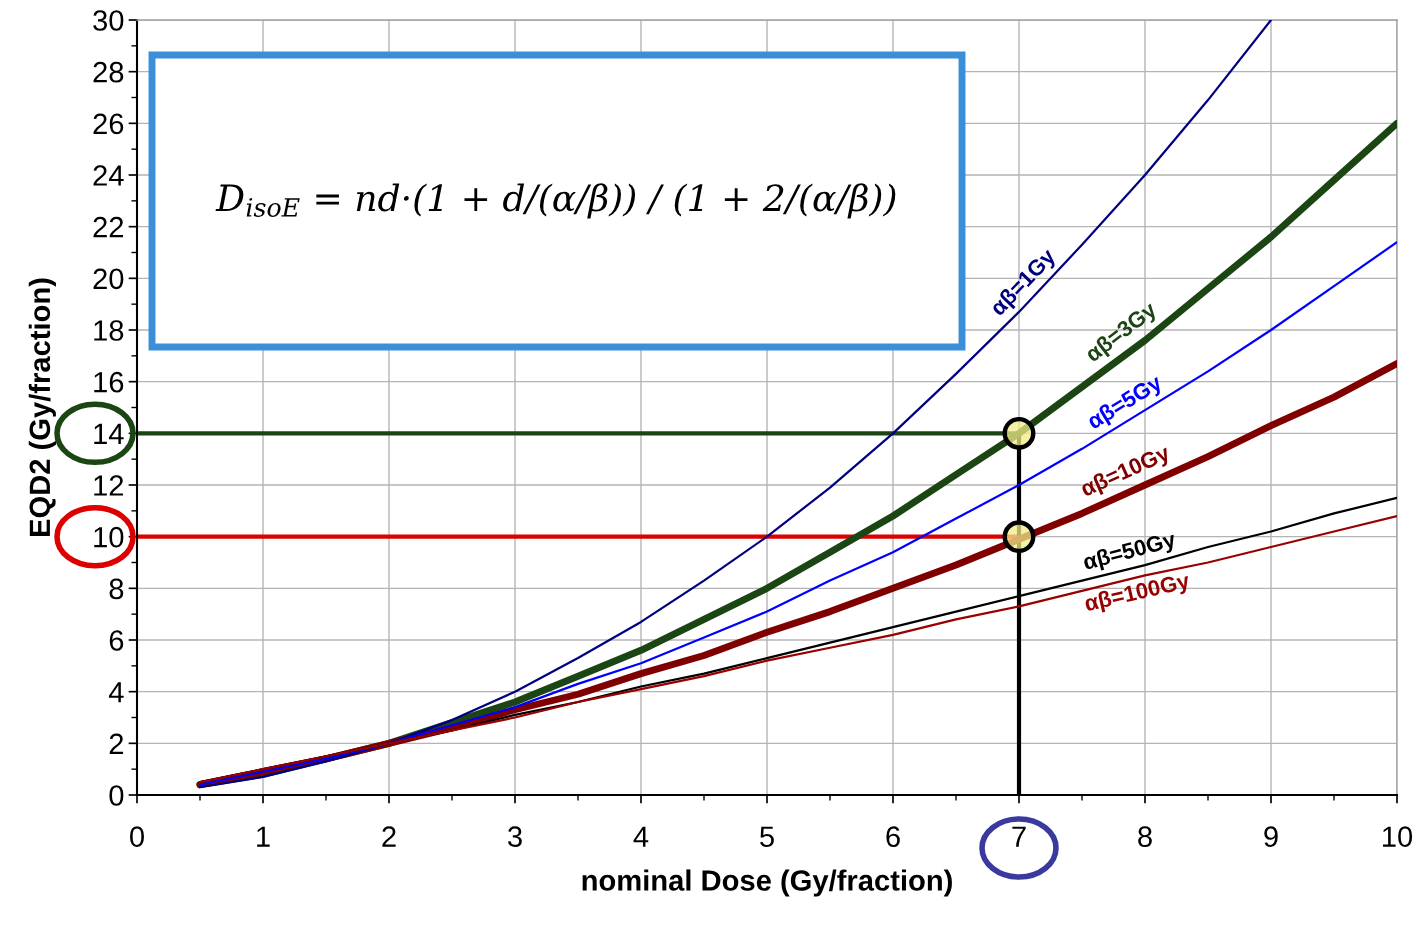 The width and height of the screenshot is (1421, 925). Describe the element at coordinates (767, 836) in the screenshot. I see `x-tick-label: 5` at that location.